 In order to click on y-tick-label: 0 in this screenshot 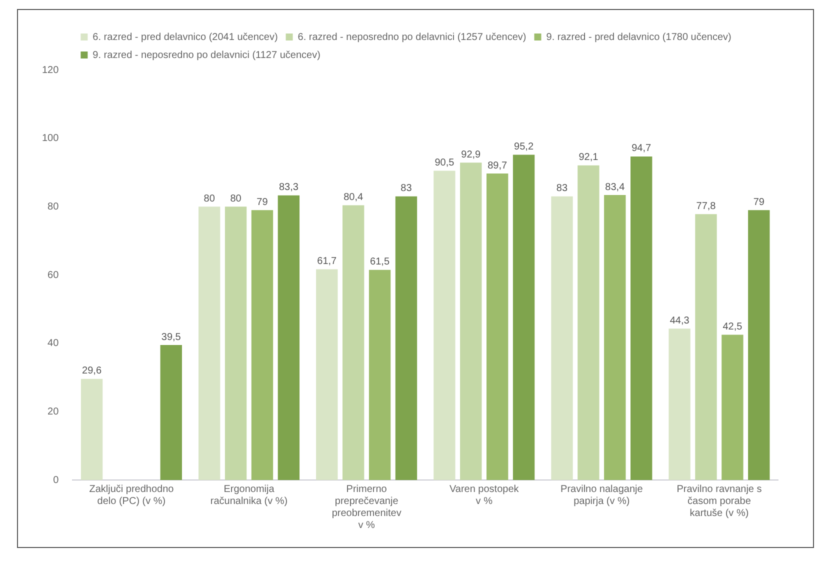, I will do `click(56, 480)`.